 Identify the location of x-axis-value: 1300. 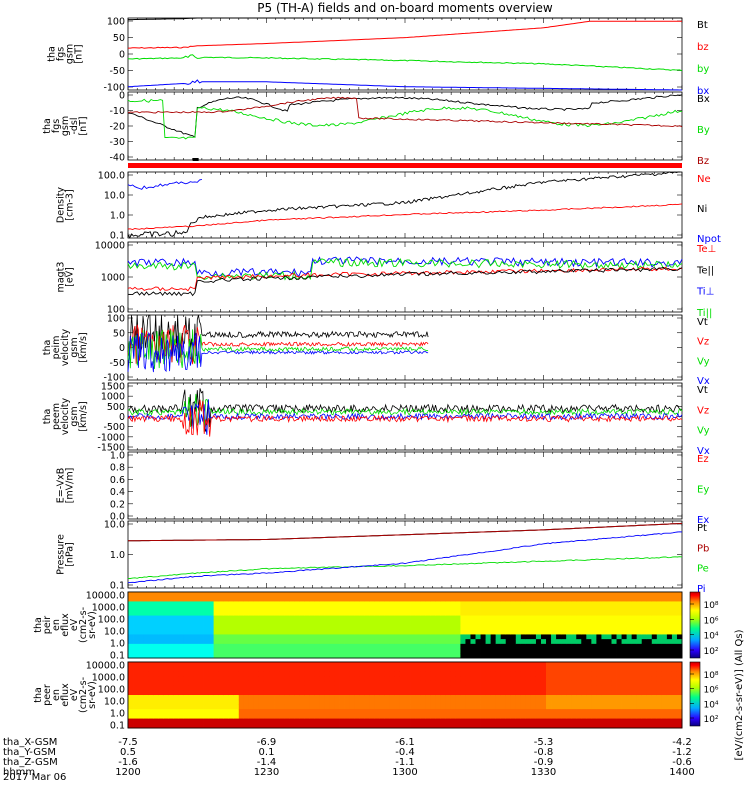
(404, 772).